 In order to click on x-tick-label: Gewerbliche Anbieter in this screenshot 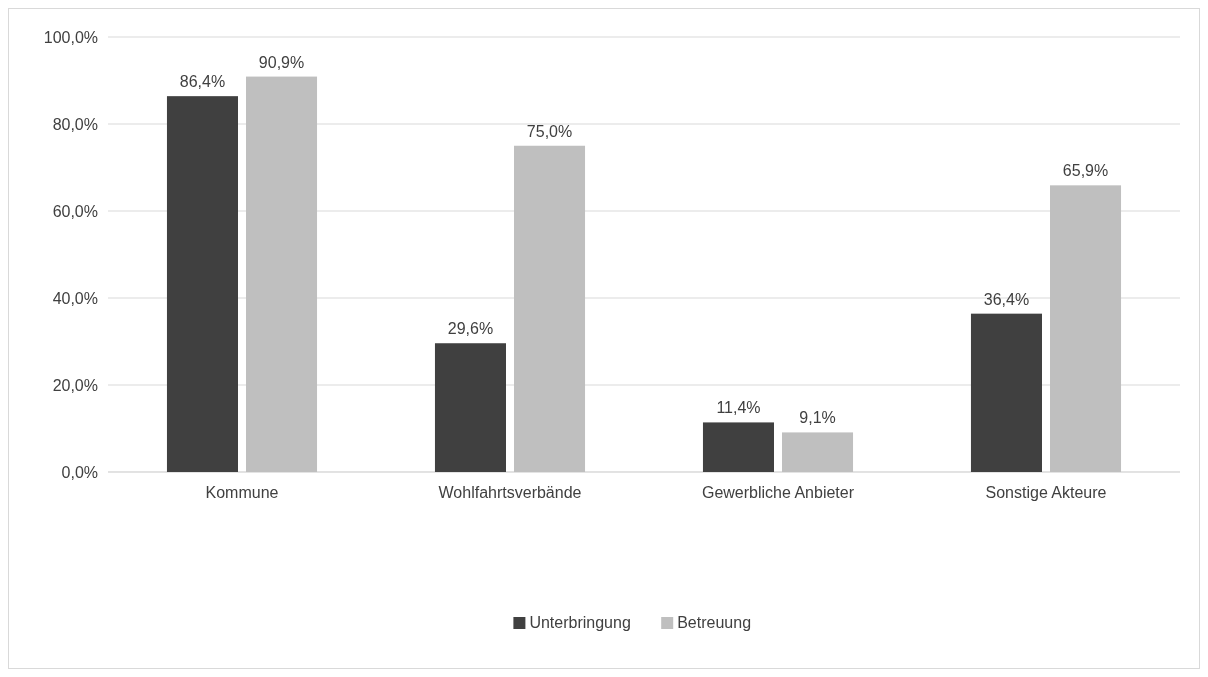, I will do `click(778, 492)`.